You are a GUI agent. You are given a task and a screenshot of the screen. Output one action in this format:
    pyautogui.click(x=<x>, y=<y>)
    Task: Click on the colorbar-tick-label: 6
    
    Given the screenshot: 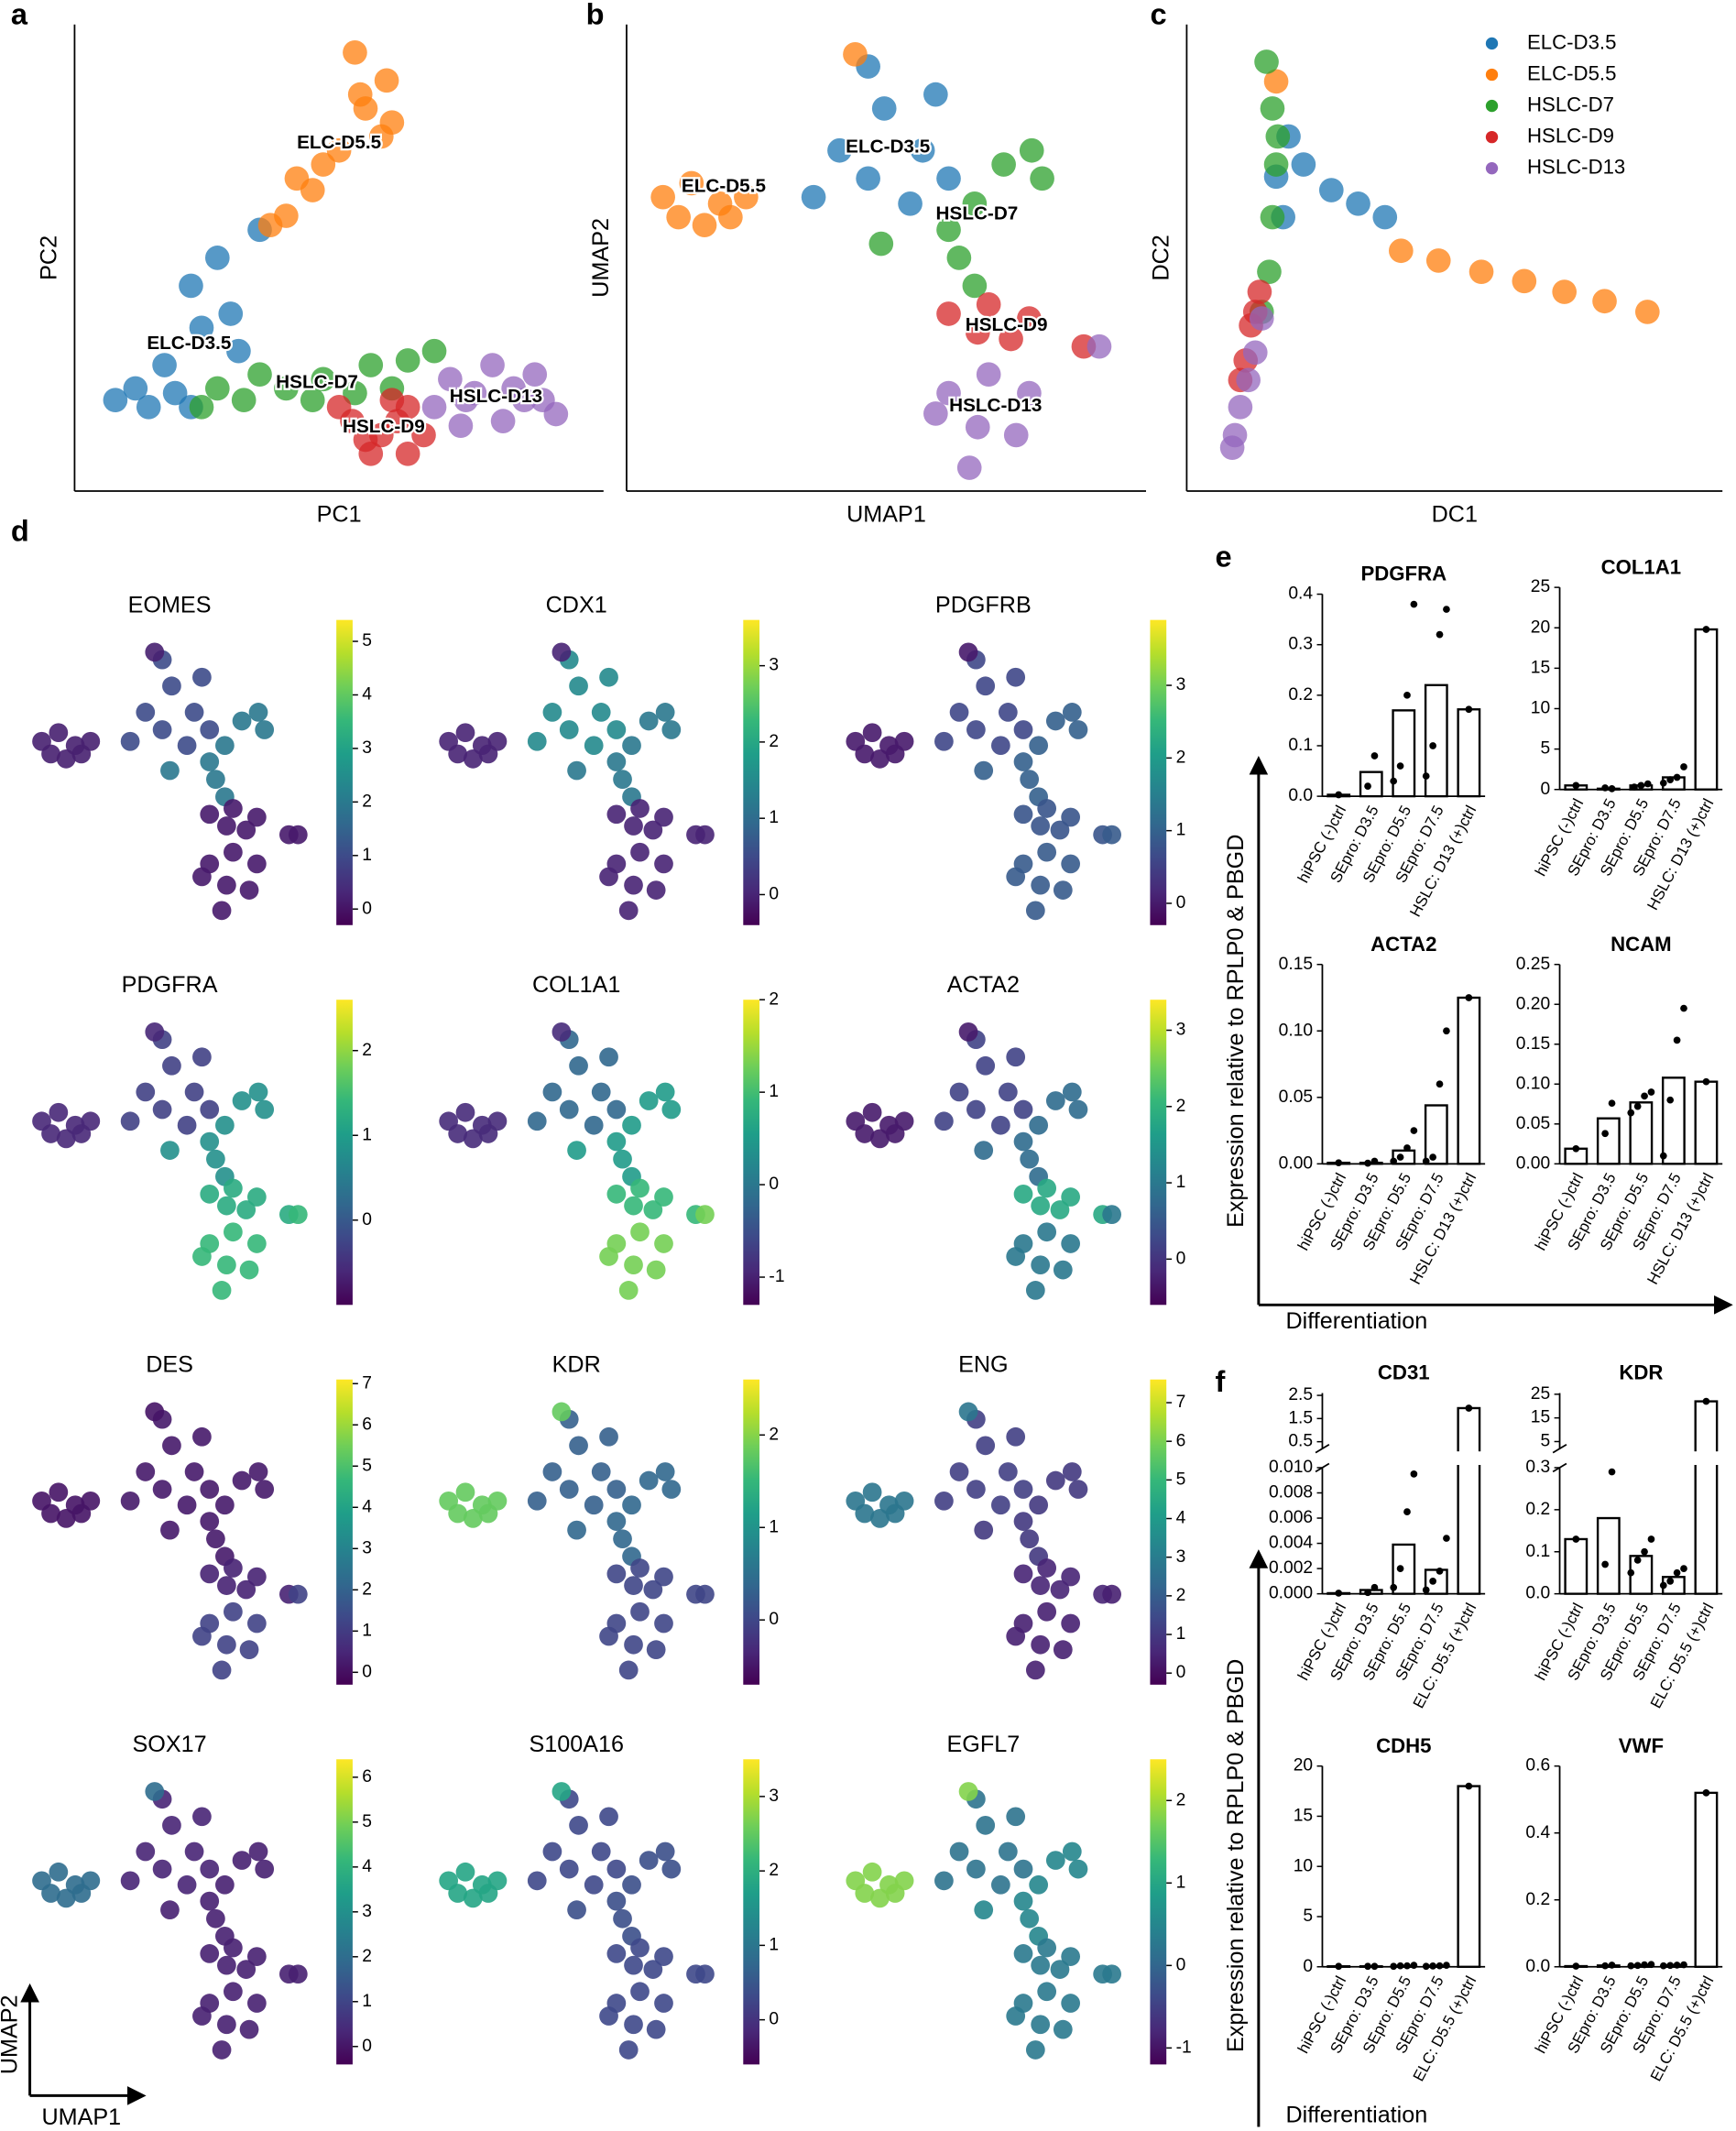 What is the action you would take?
    pyautogui.click(x=367, y=1424)
    